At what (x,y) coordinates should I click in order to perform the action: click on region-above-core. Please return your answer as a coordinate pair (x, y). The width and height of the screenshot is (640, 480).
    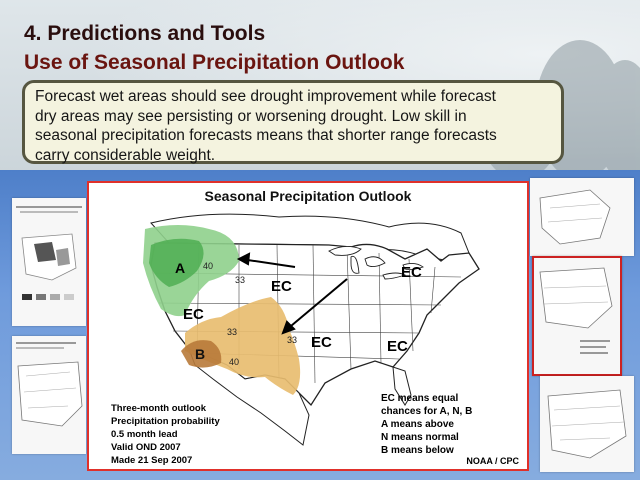
    Looking at the image, I should click on (176, 262).